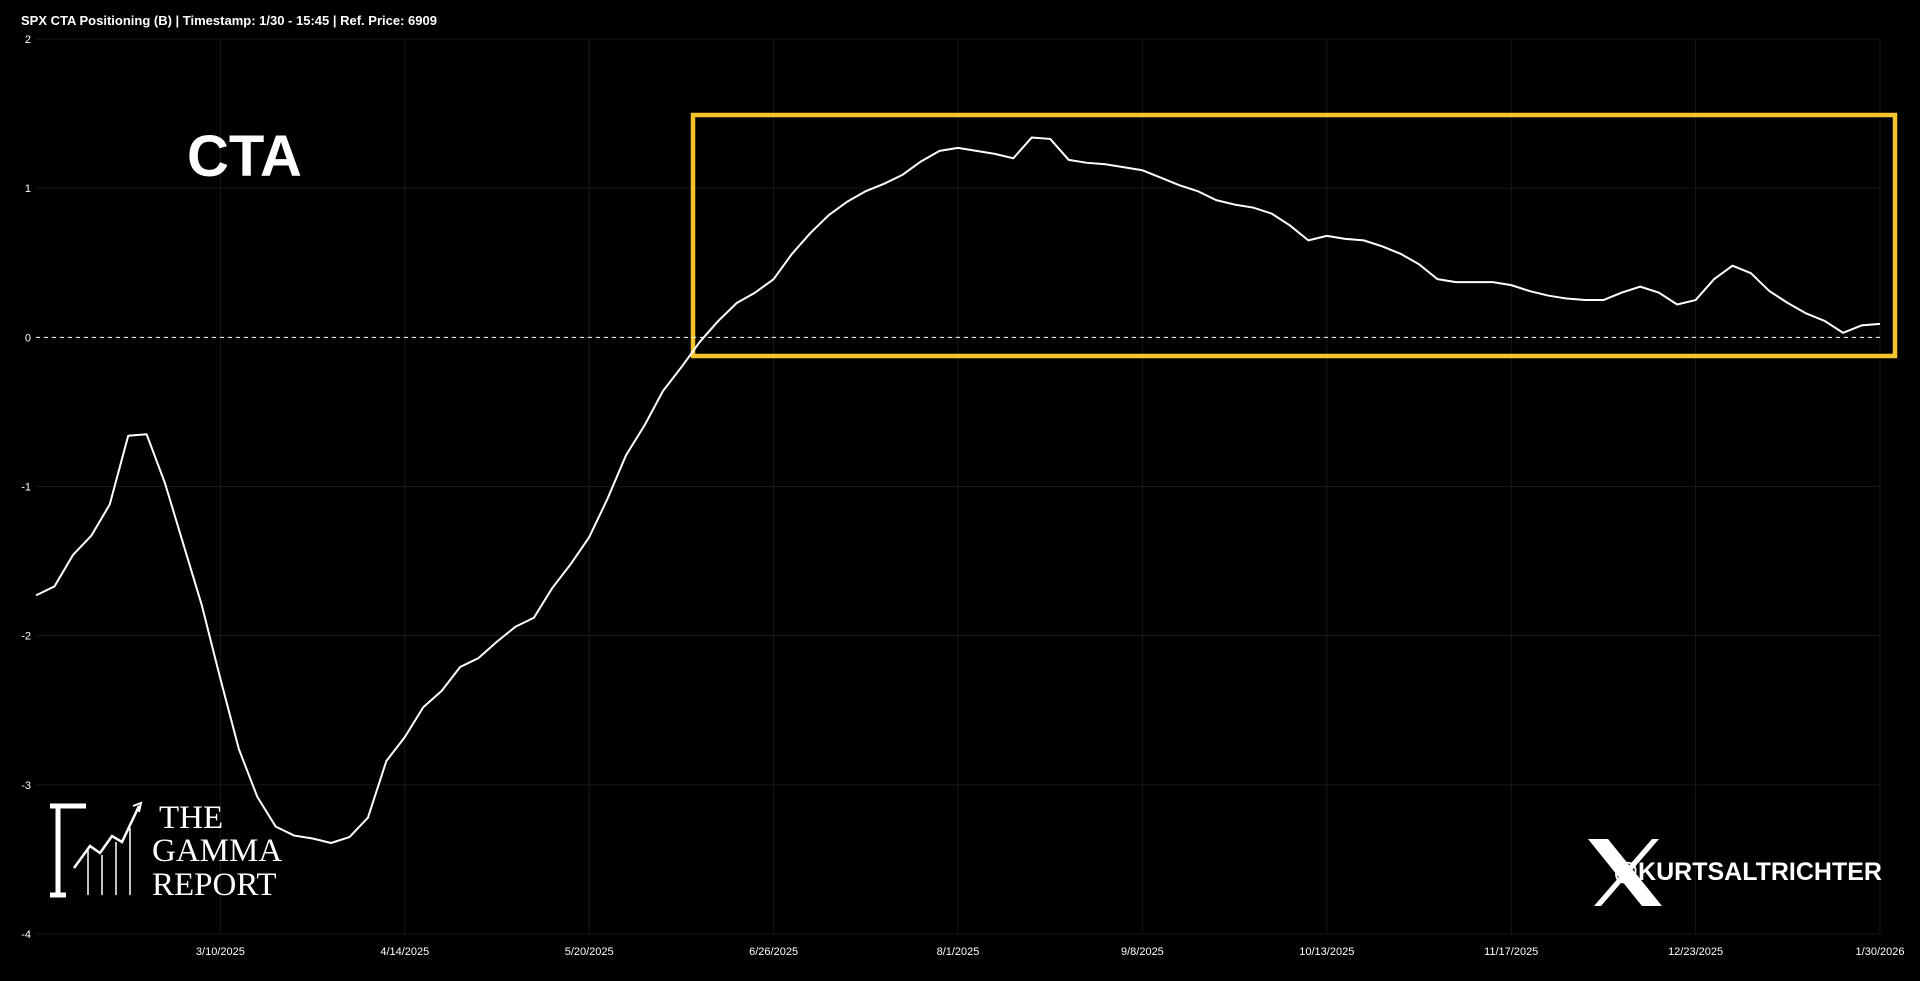  Describe the element at coordinates (26, 935) in the screenshot. I see `y-tick-label: -4` at that location.